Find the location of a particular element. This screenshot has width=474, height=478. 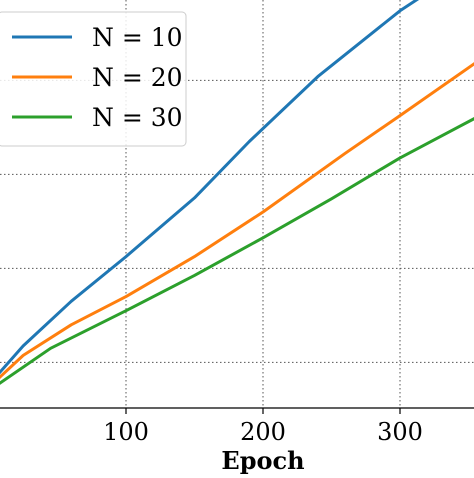

legend-label: N = 10 is located at coordinates (137, 37).